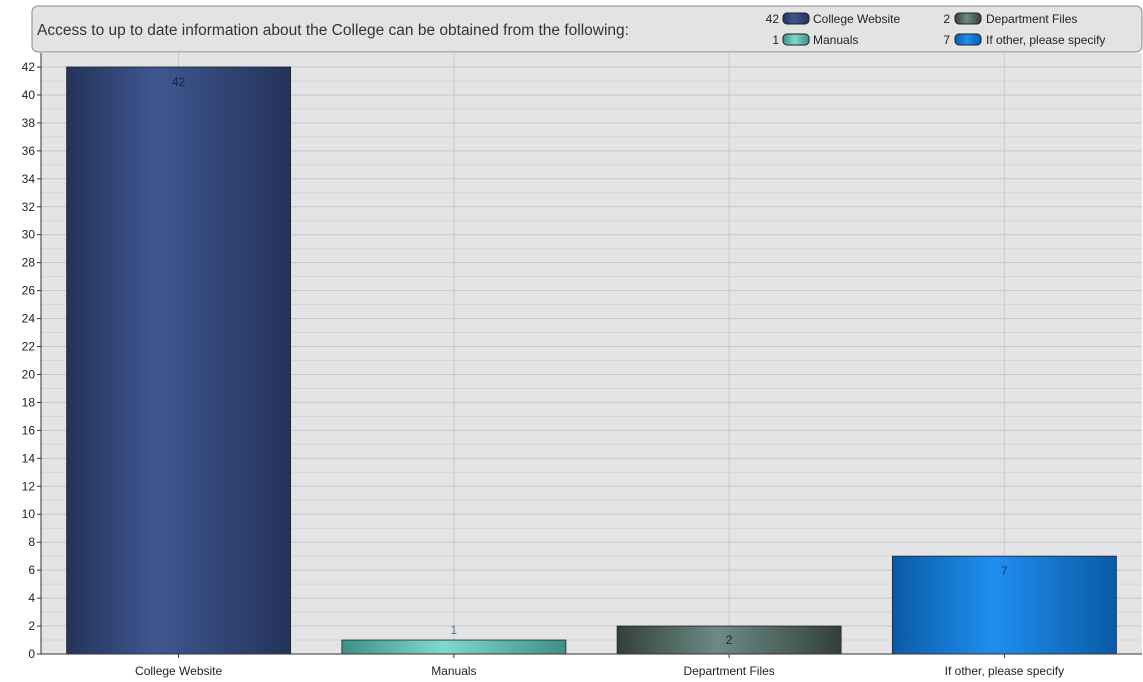 This screenshot has width=1143, height=682. Describe the element at coordinates (29, 95) in the screenshot. I see `y-tick-label: 40` at that location.